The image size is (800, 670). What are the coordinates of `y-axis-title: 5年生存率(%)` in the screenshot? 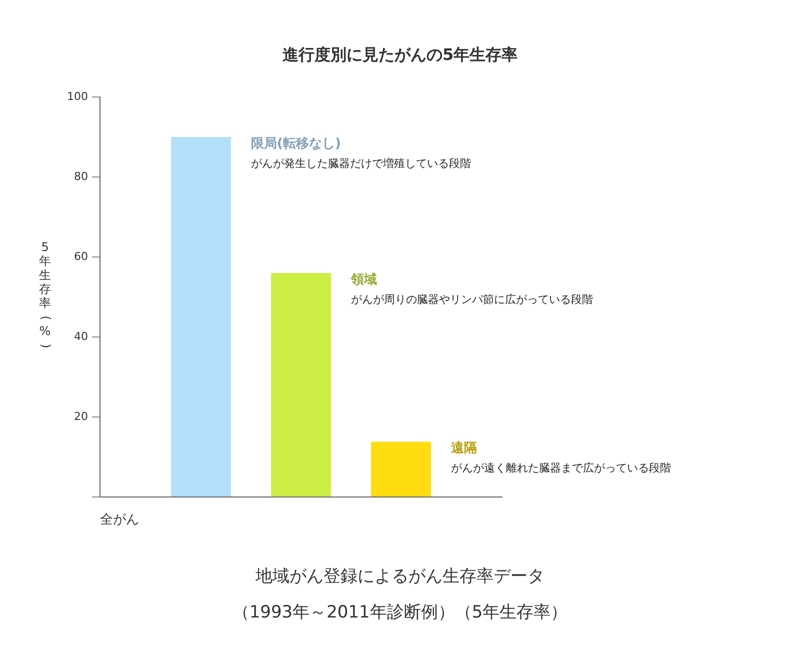 It's located at (45, 294).